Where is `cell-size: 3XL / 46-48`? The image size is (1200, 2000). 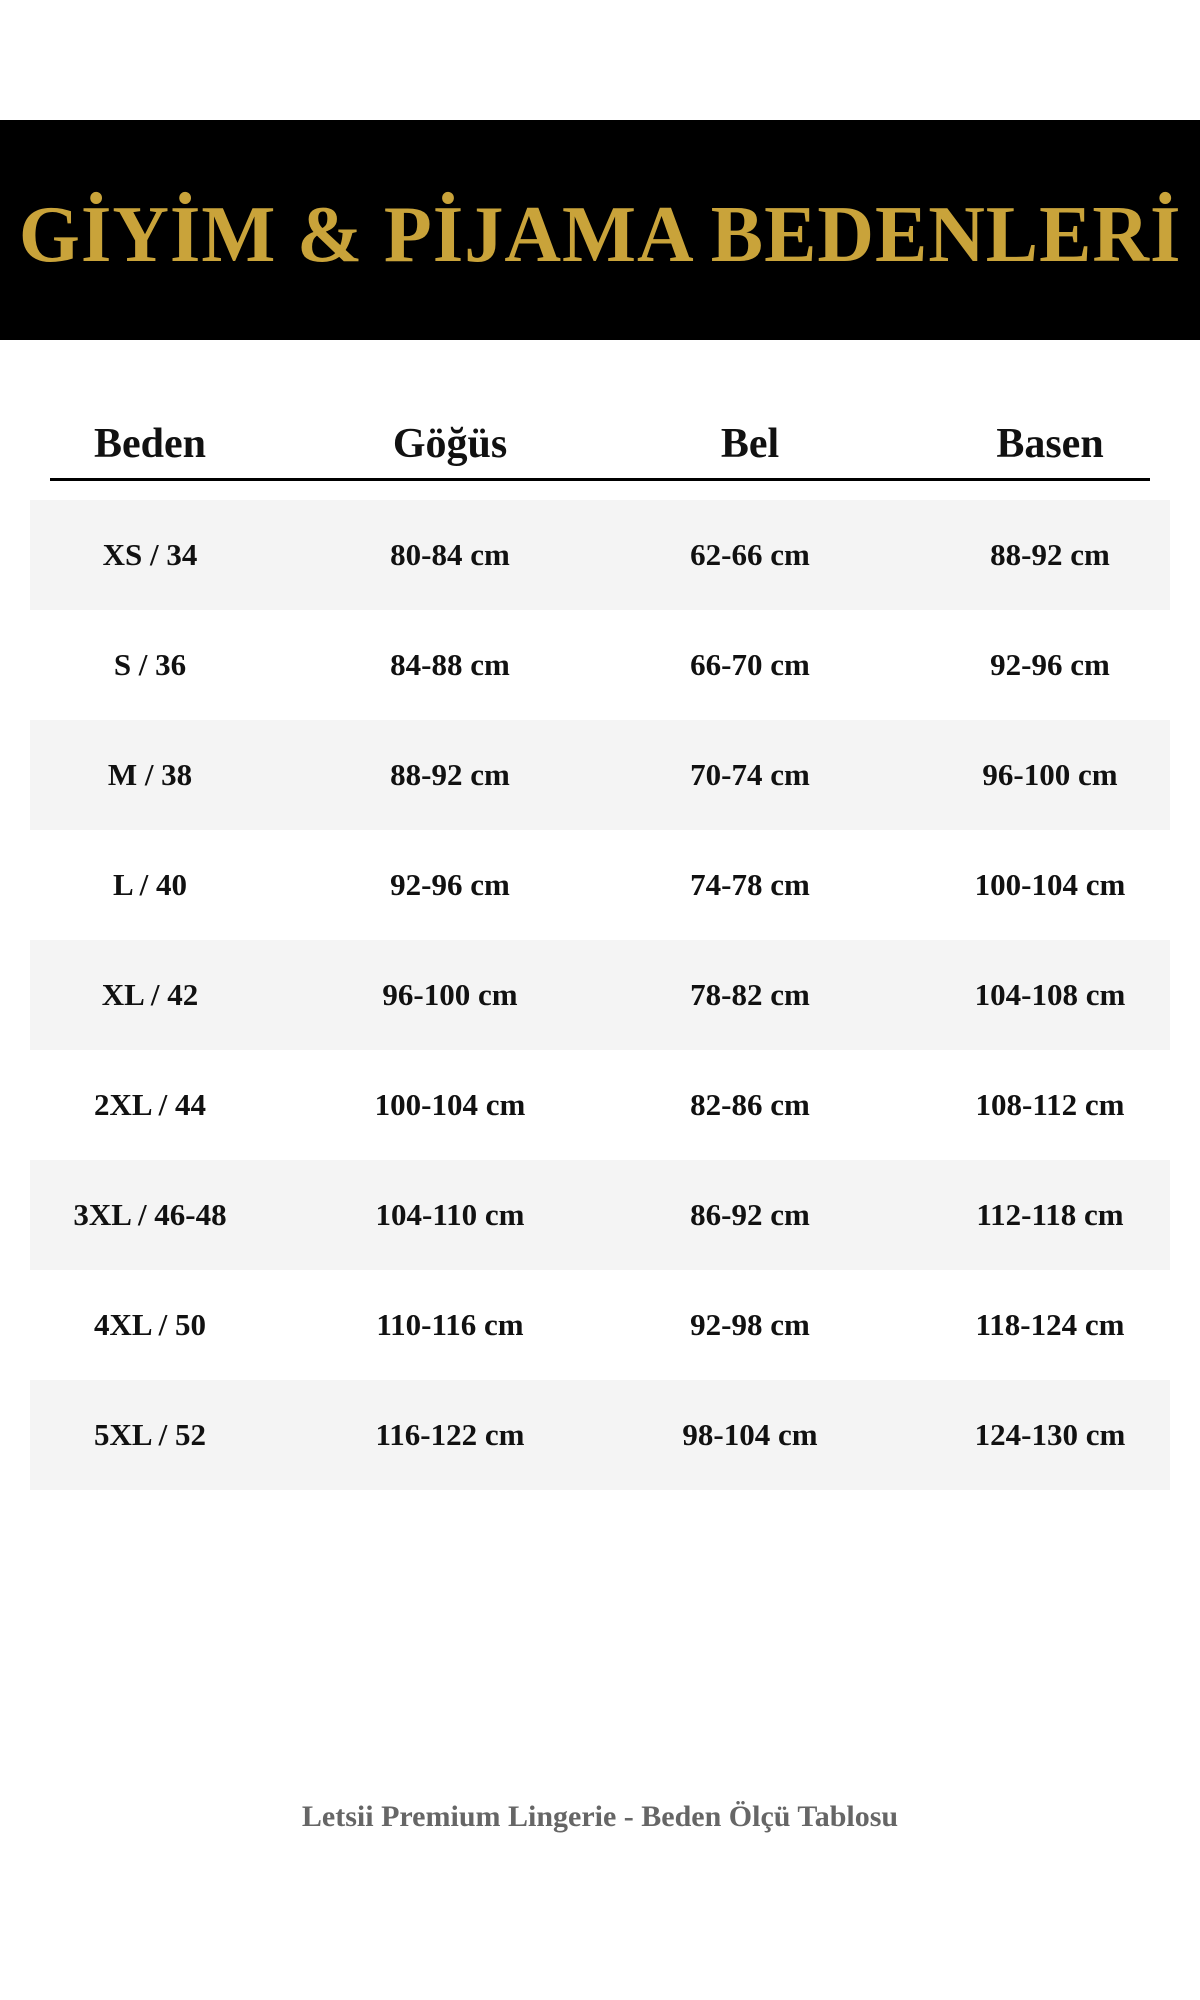
cell-size: 3XL / 46-48 is located at coordinates (150, 1214).